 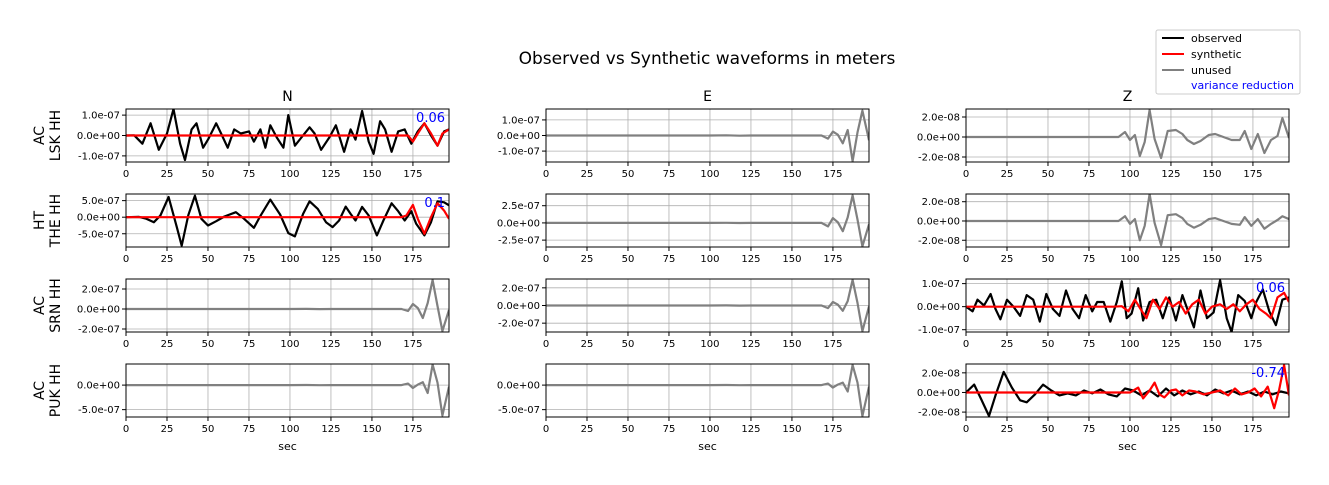 I want to click on station-name: SRN HH, so click(x=56, y=305).